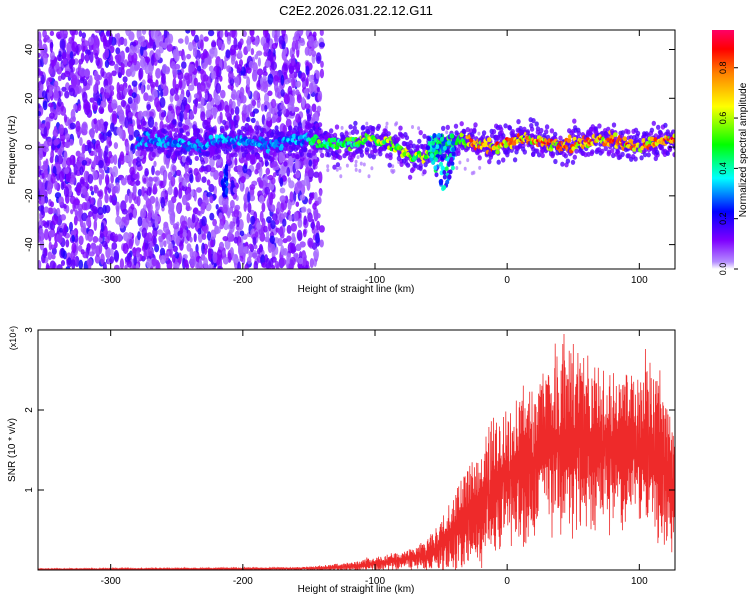 This screenshot has width=750, height=600. Describe the element at coordinates (243, 280) in the screenshot. I see `x-tick-label: -200` at that location.